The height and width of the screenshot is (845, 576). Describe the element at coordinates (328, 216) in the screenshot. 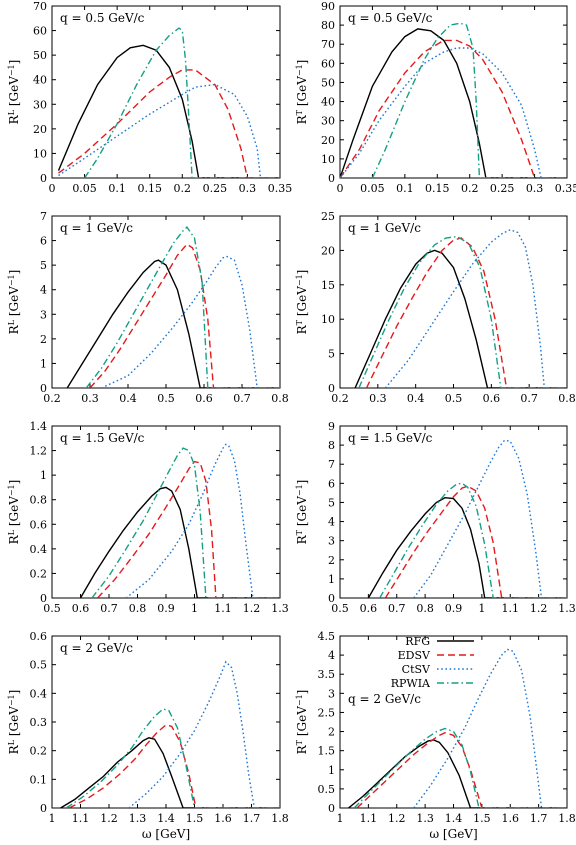

I see `y-tick-label: 25` at that location.